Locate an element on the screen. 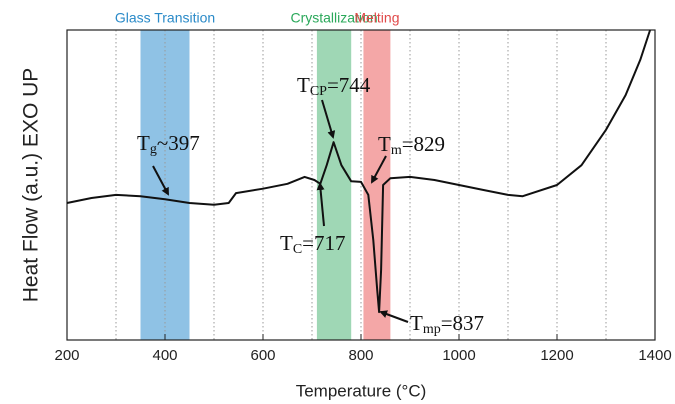  annotation-sub: mp is located at coordinates (432, 329).